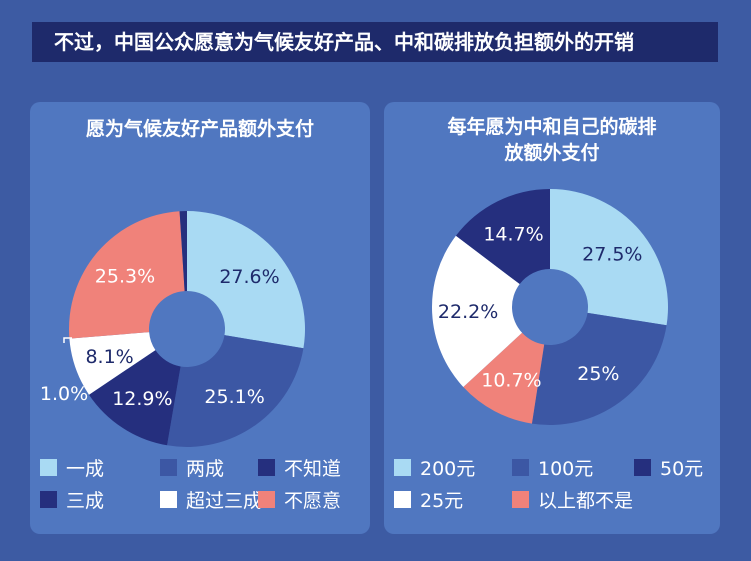 The height and width of the screenshot is (561, 751). Describe the element at coordinates (511, 380) in the screenshot. I see `data-label: 10.7%` at that location.